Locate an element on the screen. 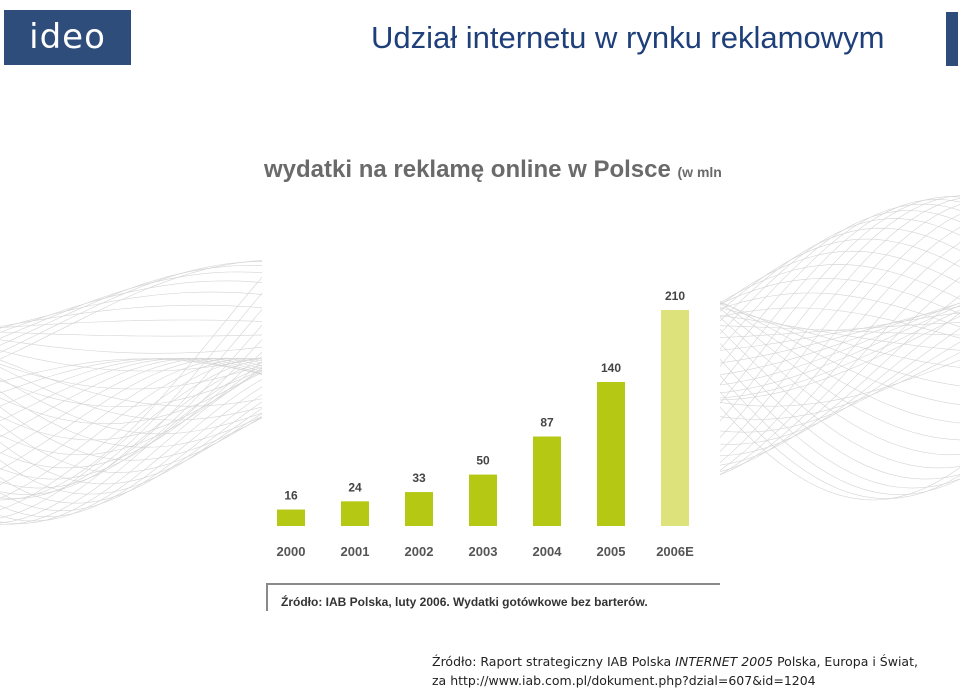 The width and height of the screenshot is (960, 691). source-divider is located at coordinates (493, 584).